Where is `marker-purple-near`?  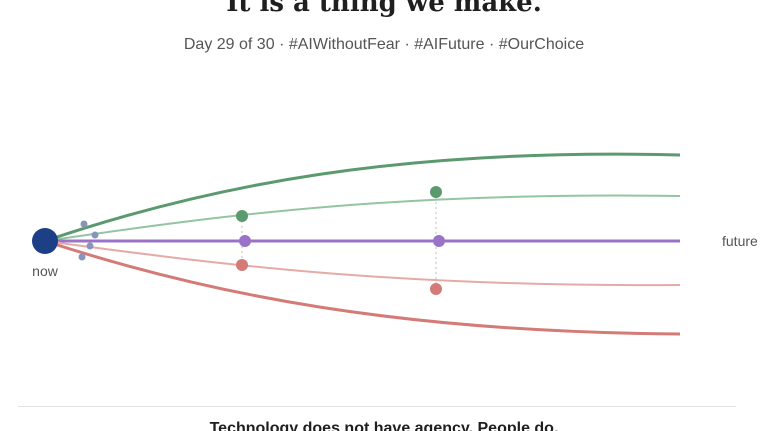 marker-purple-near is located at coordinates (245, 241).